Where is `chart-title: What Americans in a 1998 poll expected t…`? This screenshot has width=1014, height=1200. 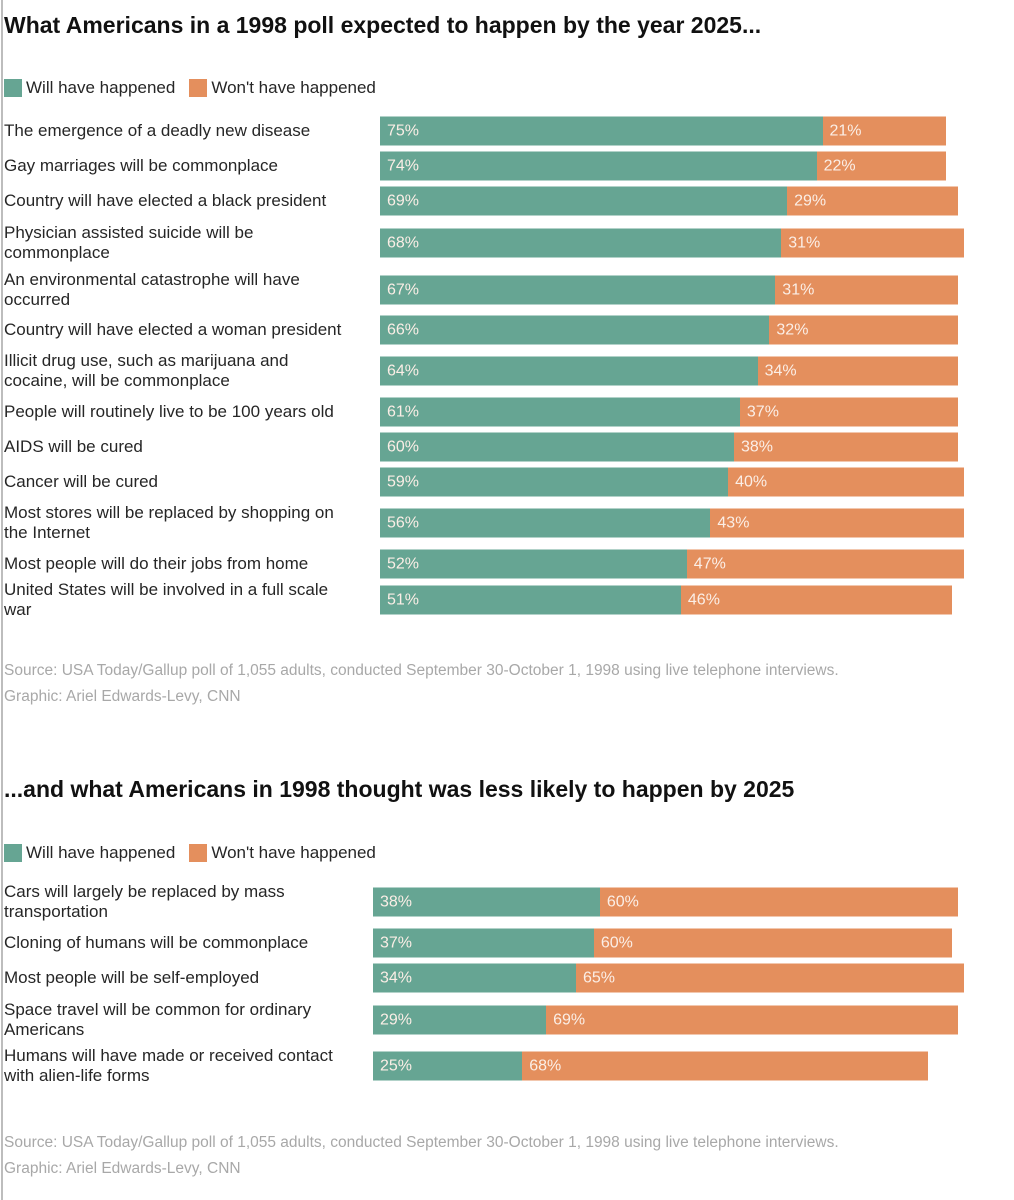
chart-title: What Americans in a 1998 poll expected t… is located at coordinates (383, 25).